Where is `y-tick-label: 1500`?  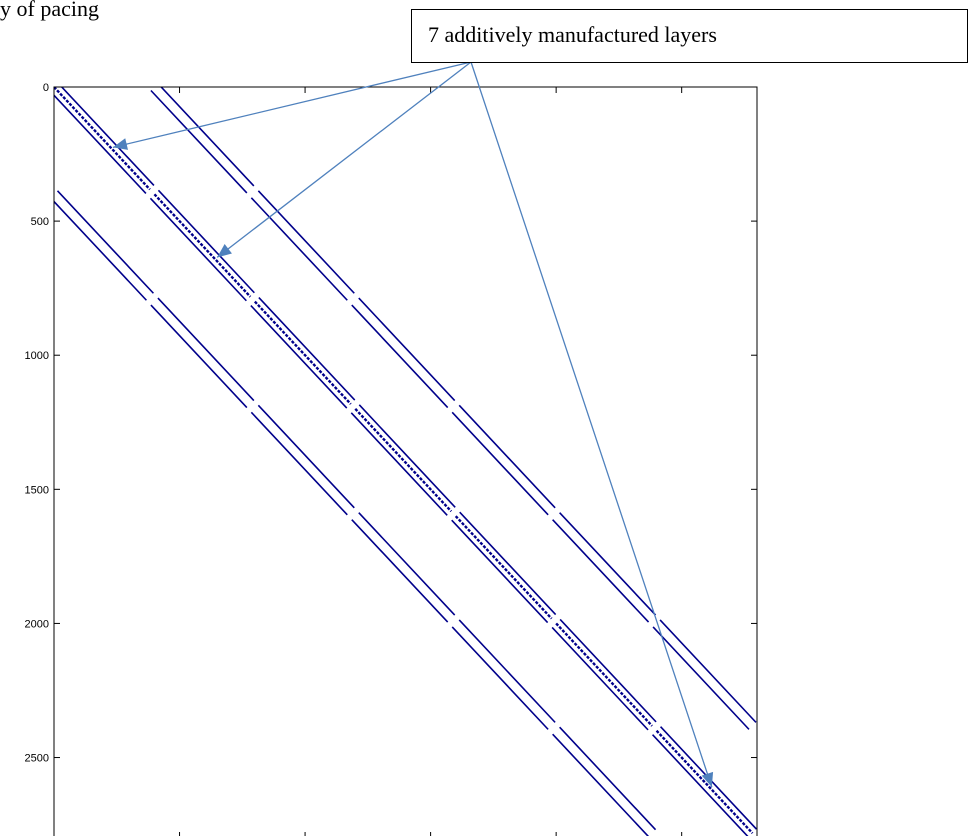
y-tick-label: 1500 is located at coordinates (37, 490).